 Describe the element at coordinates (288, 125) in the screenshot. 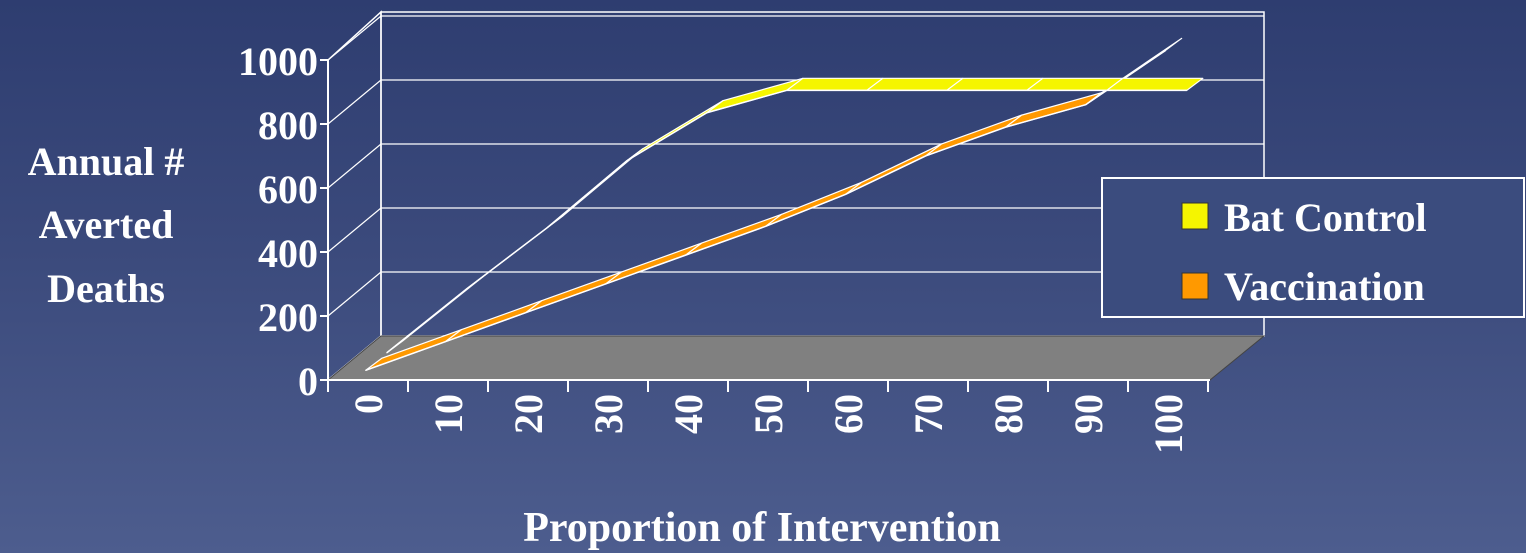

I see `y-tick-label: 800` at that location.